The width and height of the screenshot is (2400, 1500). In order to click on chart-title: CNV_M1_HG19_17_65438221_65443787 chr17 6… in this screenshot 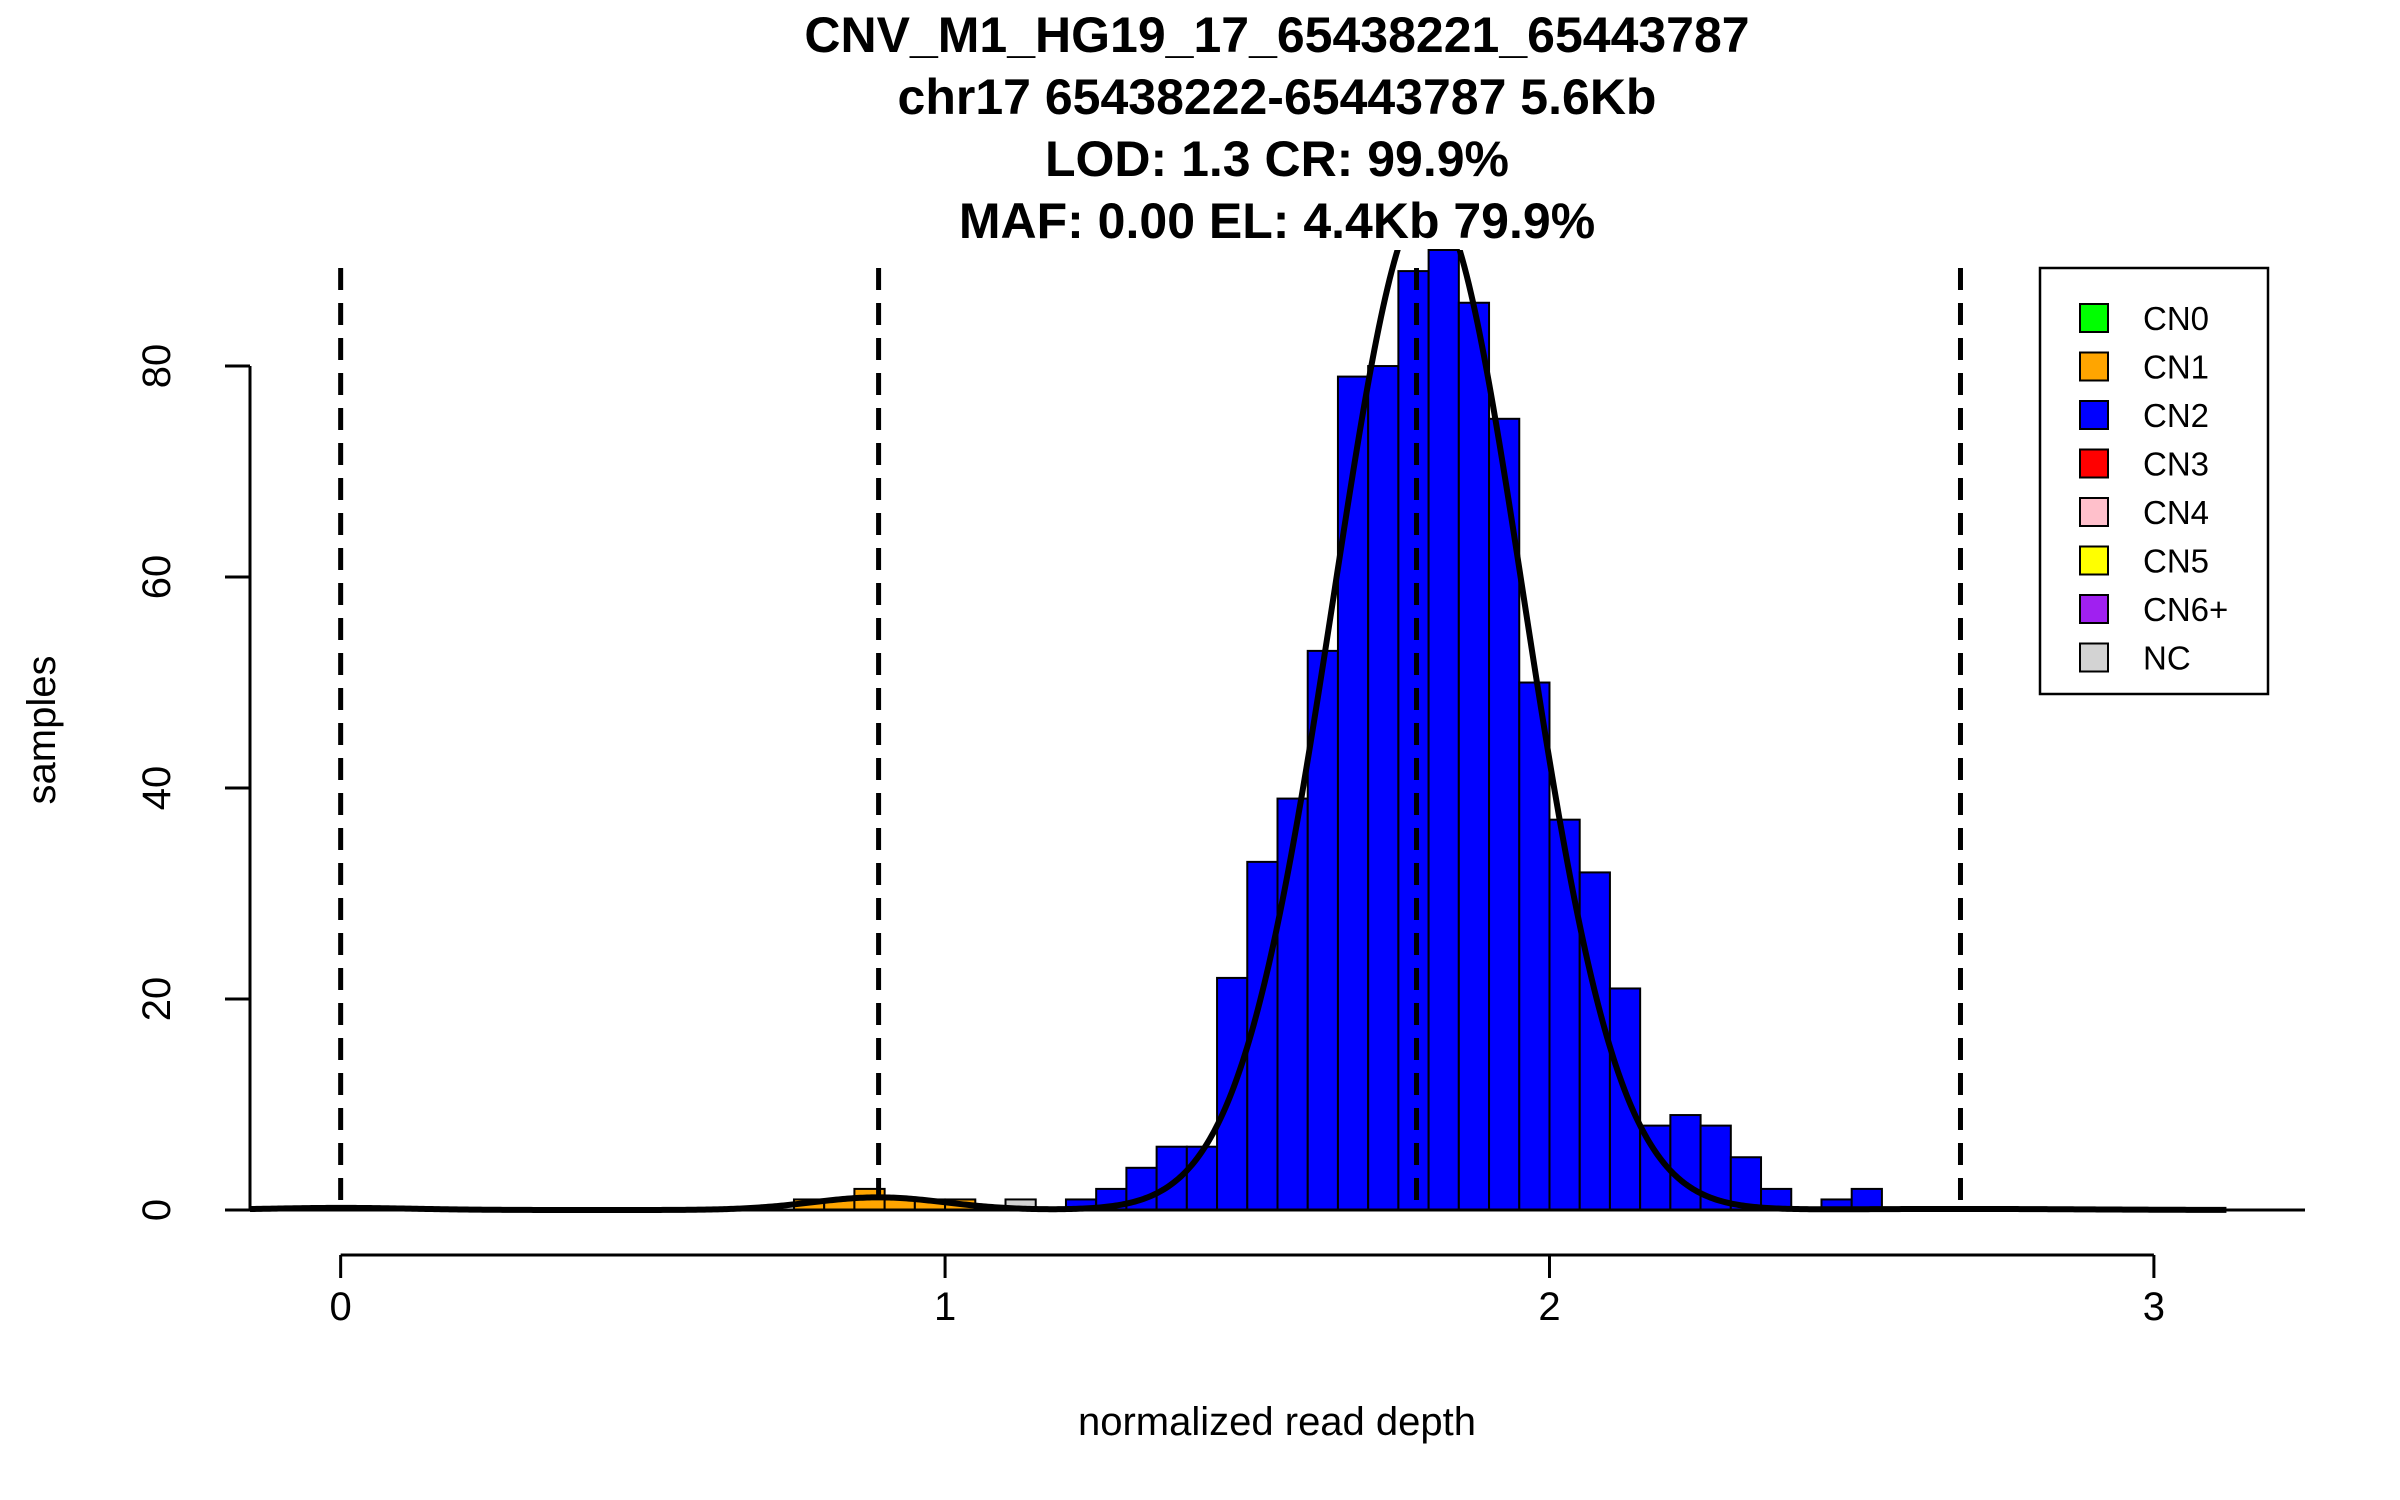, I will do `click(1276, 128)`.